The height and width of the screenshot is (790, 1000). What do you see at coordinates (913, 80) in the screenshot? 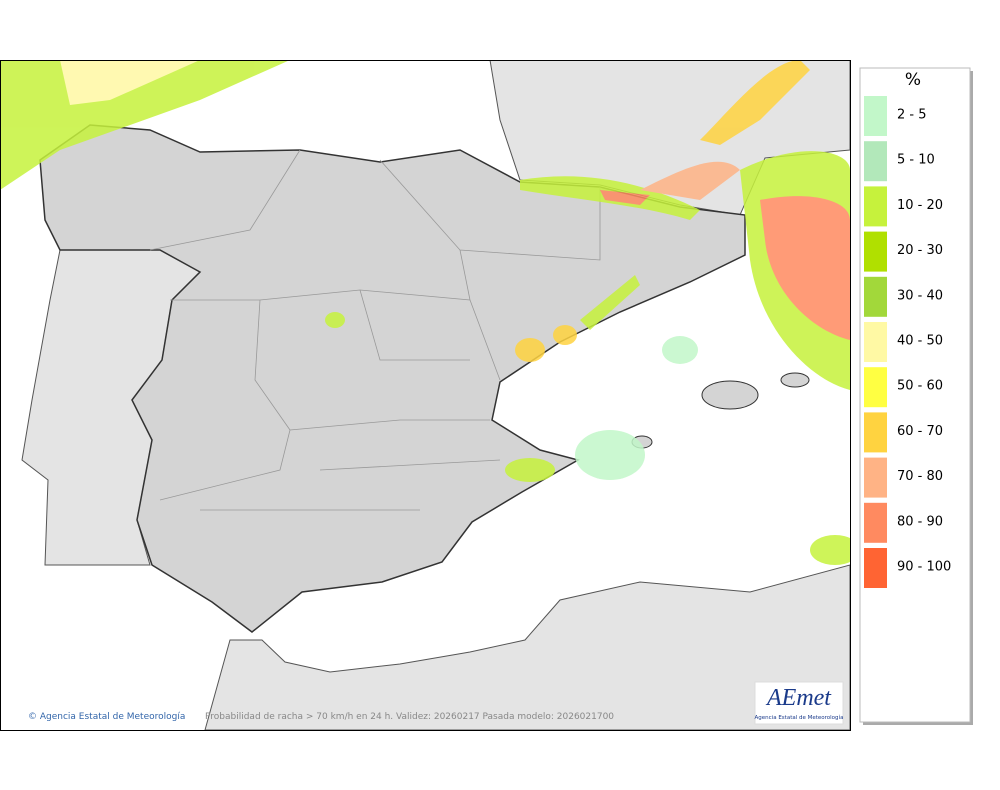
I see `legend-title: %` at bounding box center [913, 80].